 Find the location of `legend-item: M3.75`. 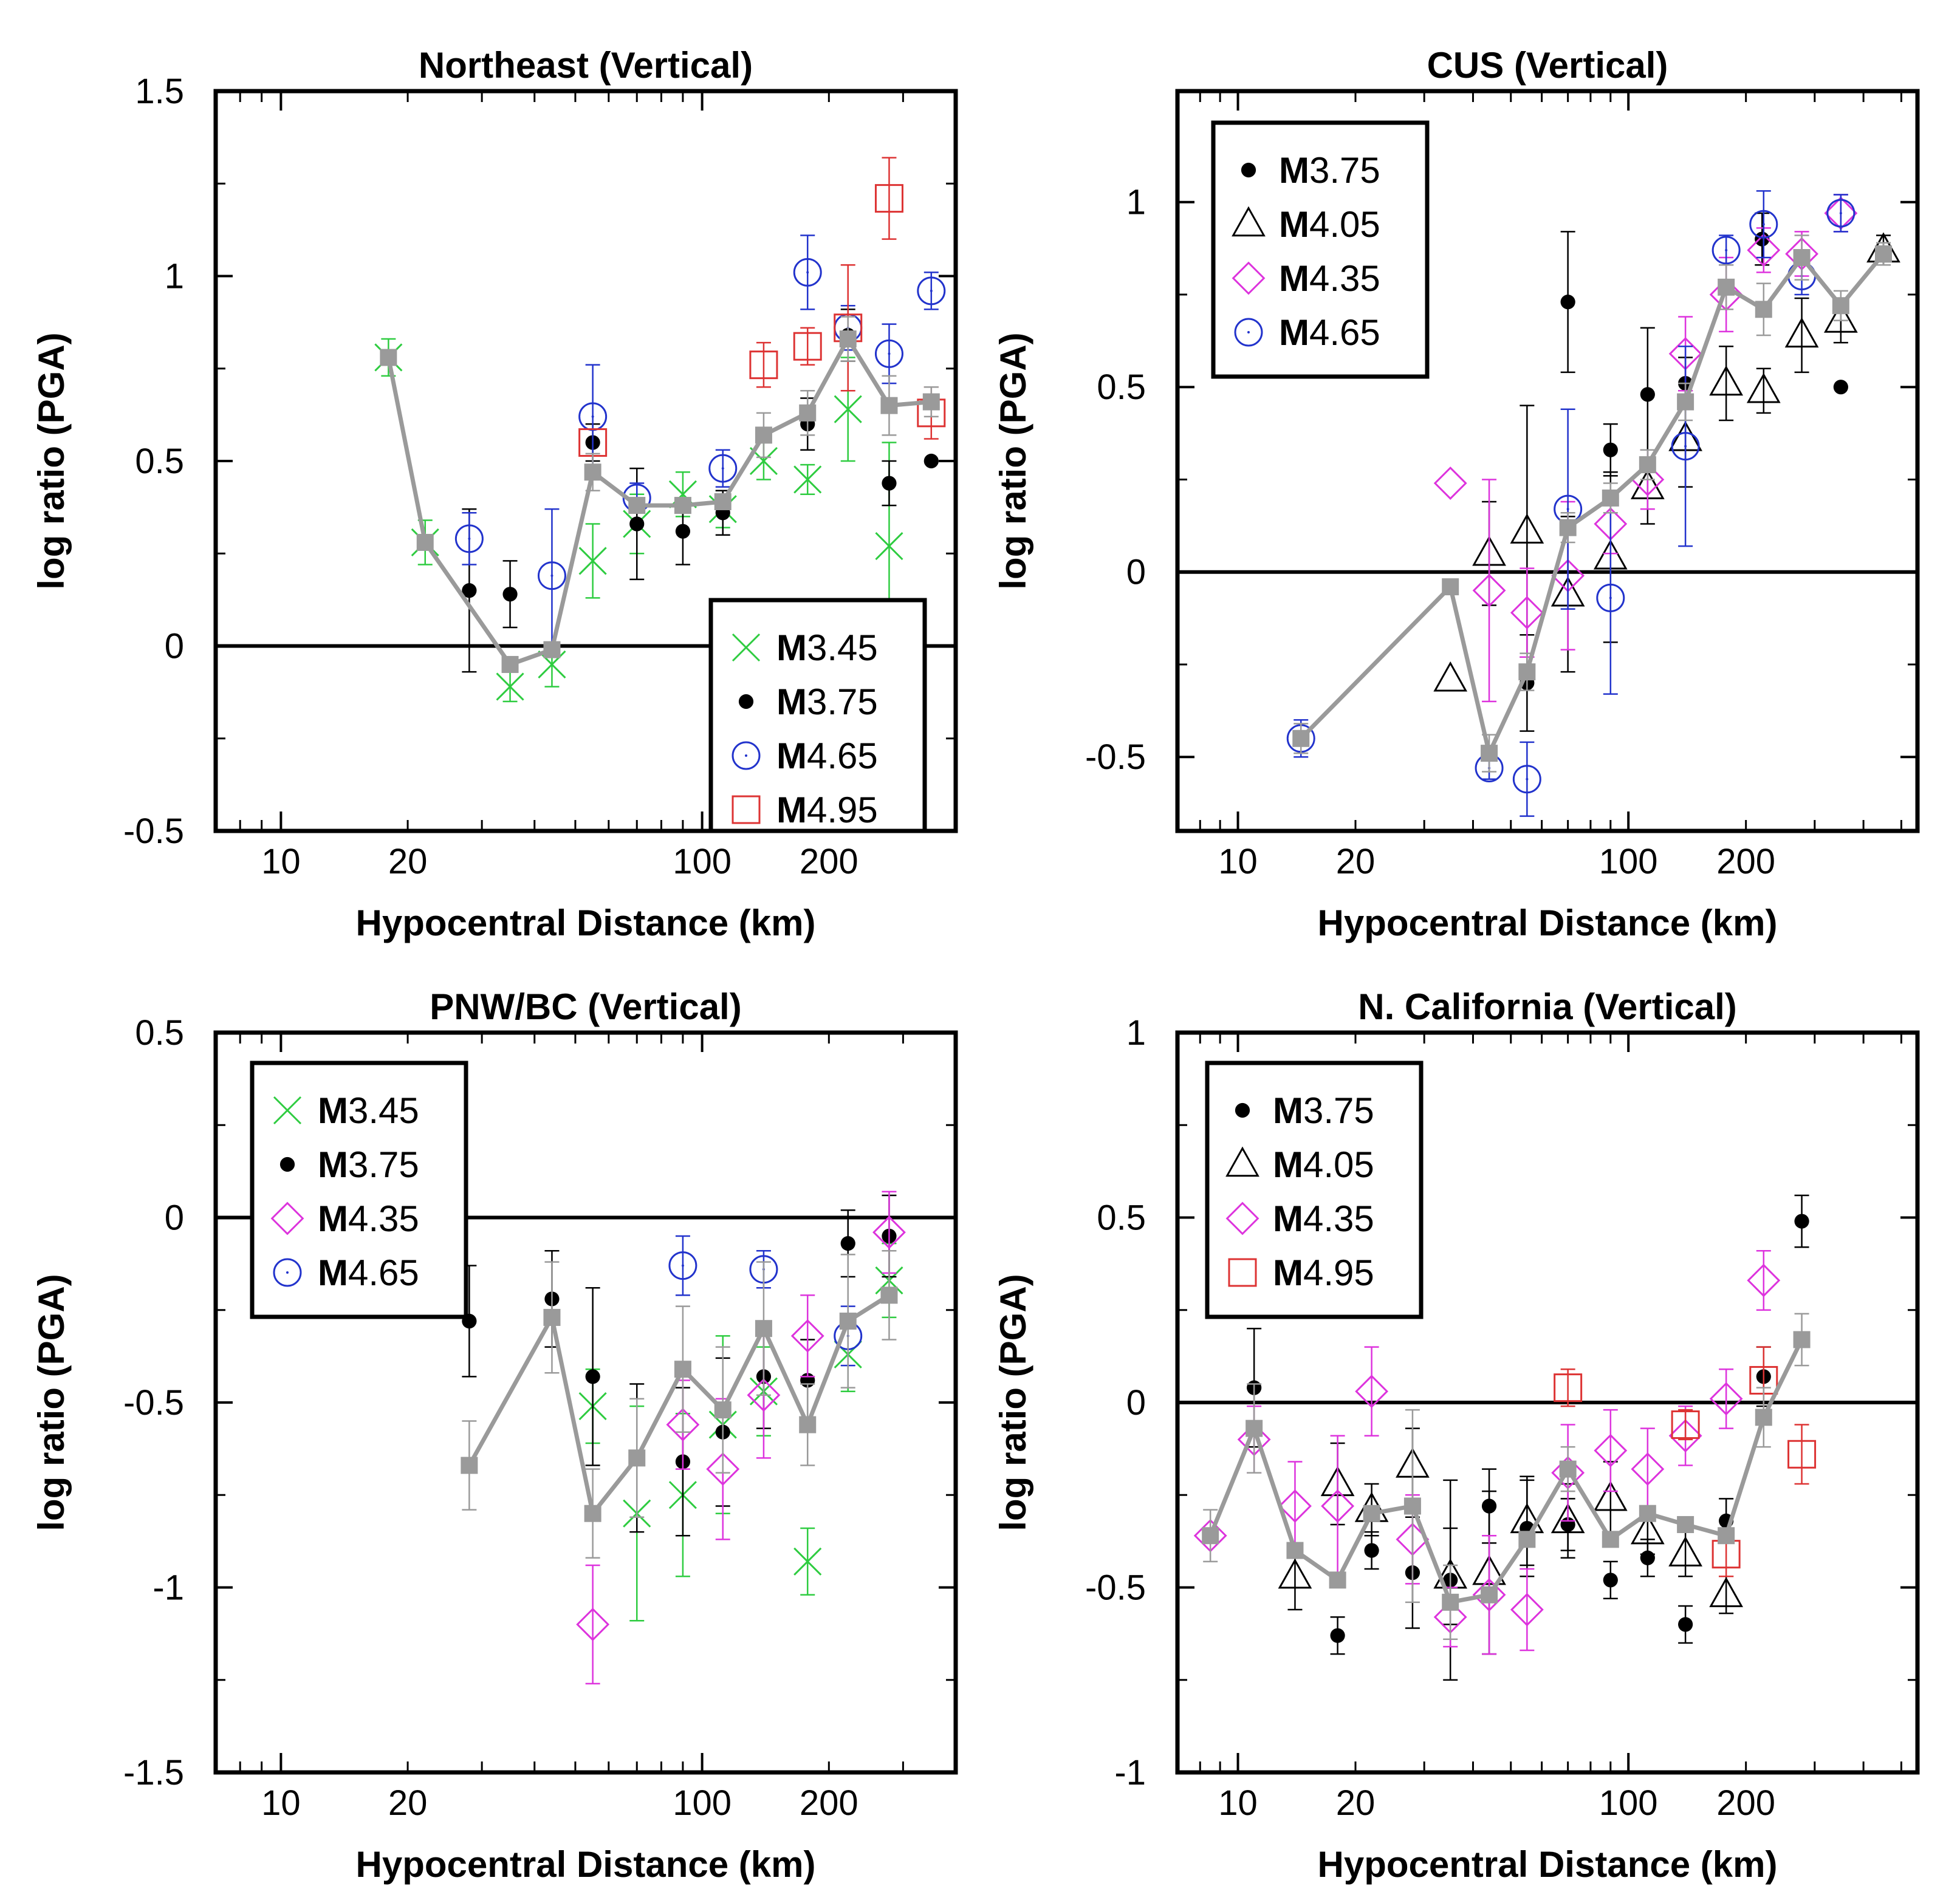

legend-item: M3.75 is located at coordinates (808, 702).